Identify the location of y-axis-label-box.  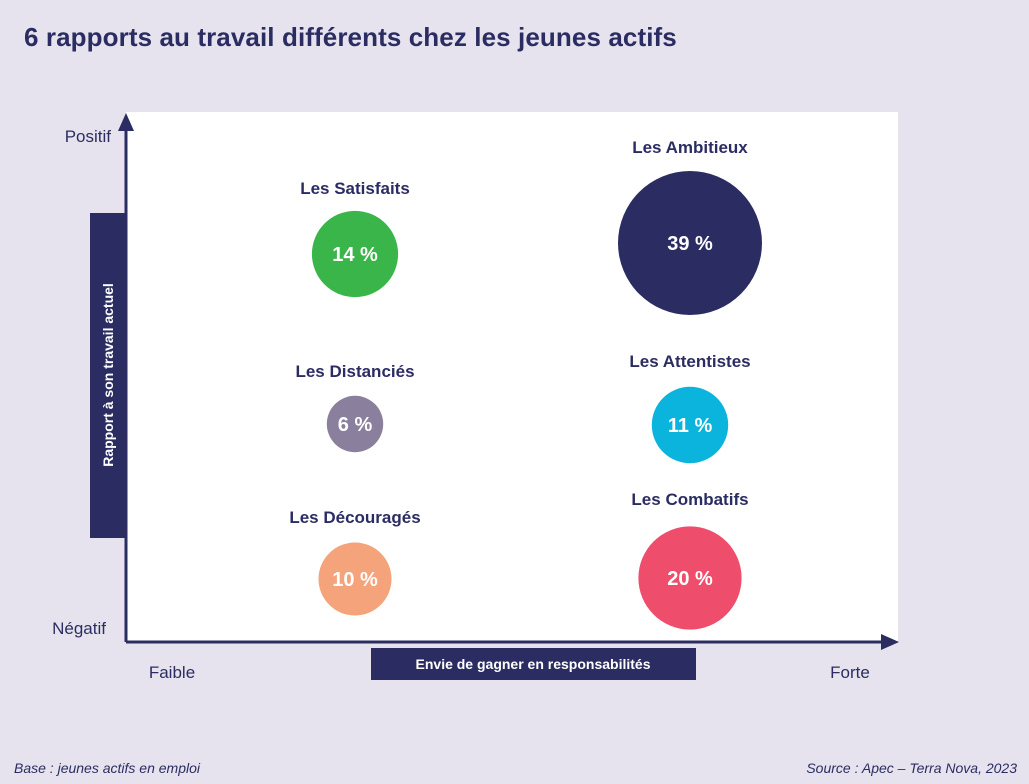
(107, 375).